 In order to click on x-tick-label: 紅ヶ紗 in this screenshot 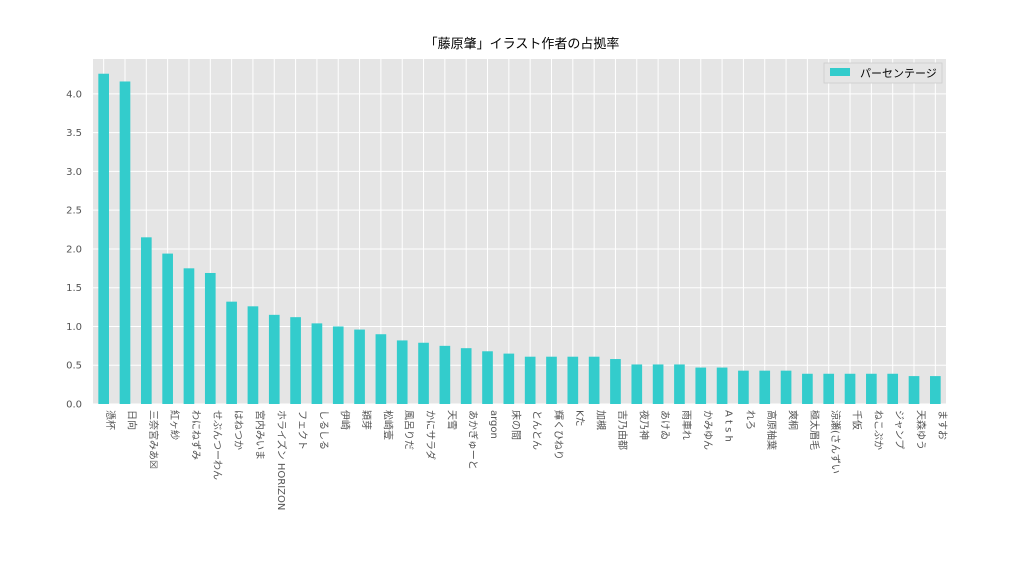, I will do `click(174, 425)`.